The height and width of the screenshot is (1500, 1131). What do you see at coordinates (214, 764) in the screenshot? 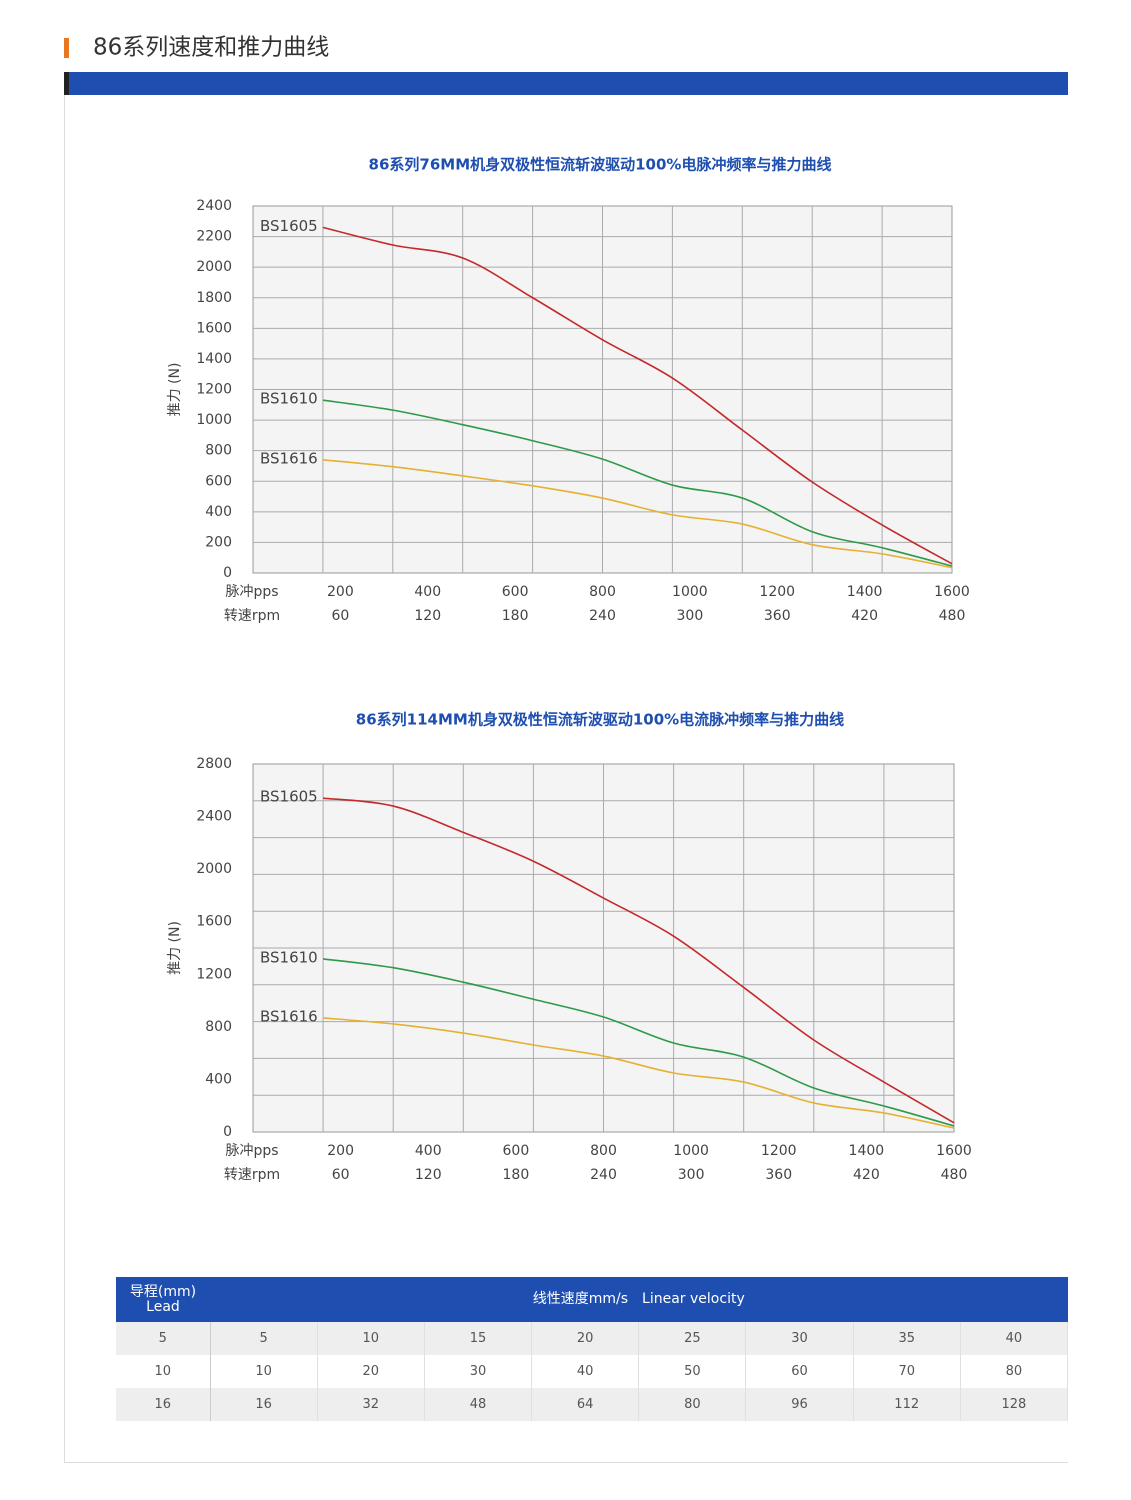
I see `y-tick-label: 2800` at bounding box center [214, 764].